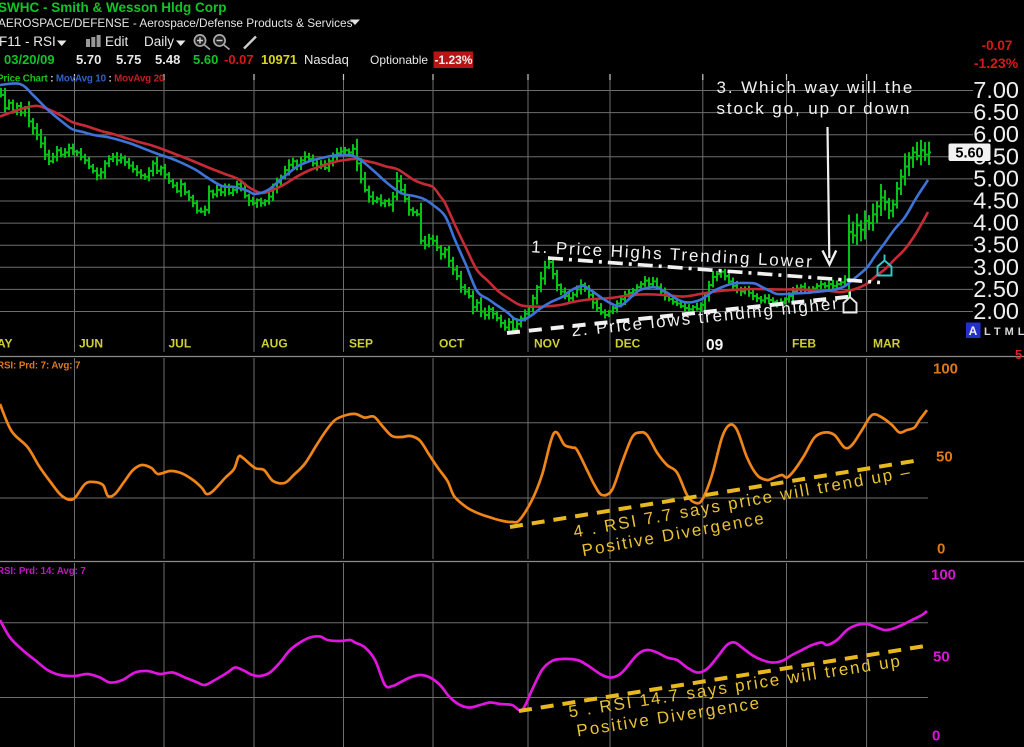 The width and height of the screenshot is (1024, 747). I want to click on svg-text: 4.00, so click(996, 223).